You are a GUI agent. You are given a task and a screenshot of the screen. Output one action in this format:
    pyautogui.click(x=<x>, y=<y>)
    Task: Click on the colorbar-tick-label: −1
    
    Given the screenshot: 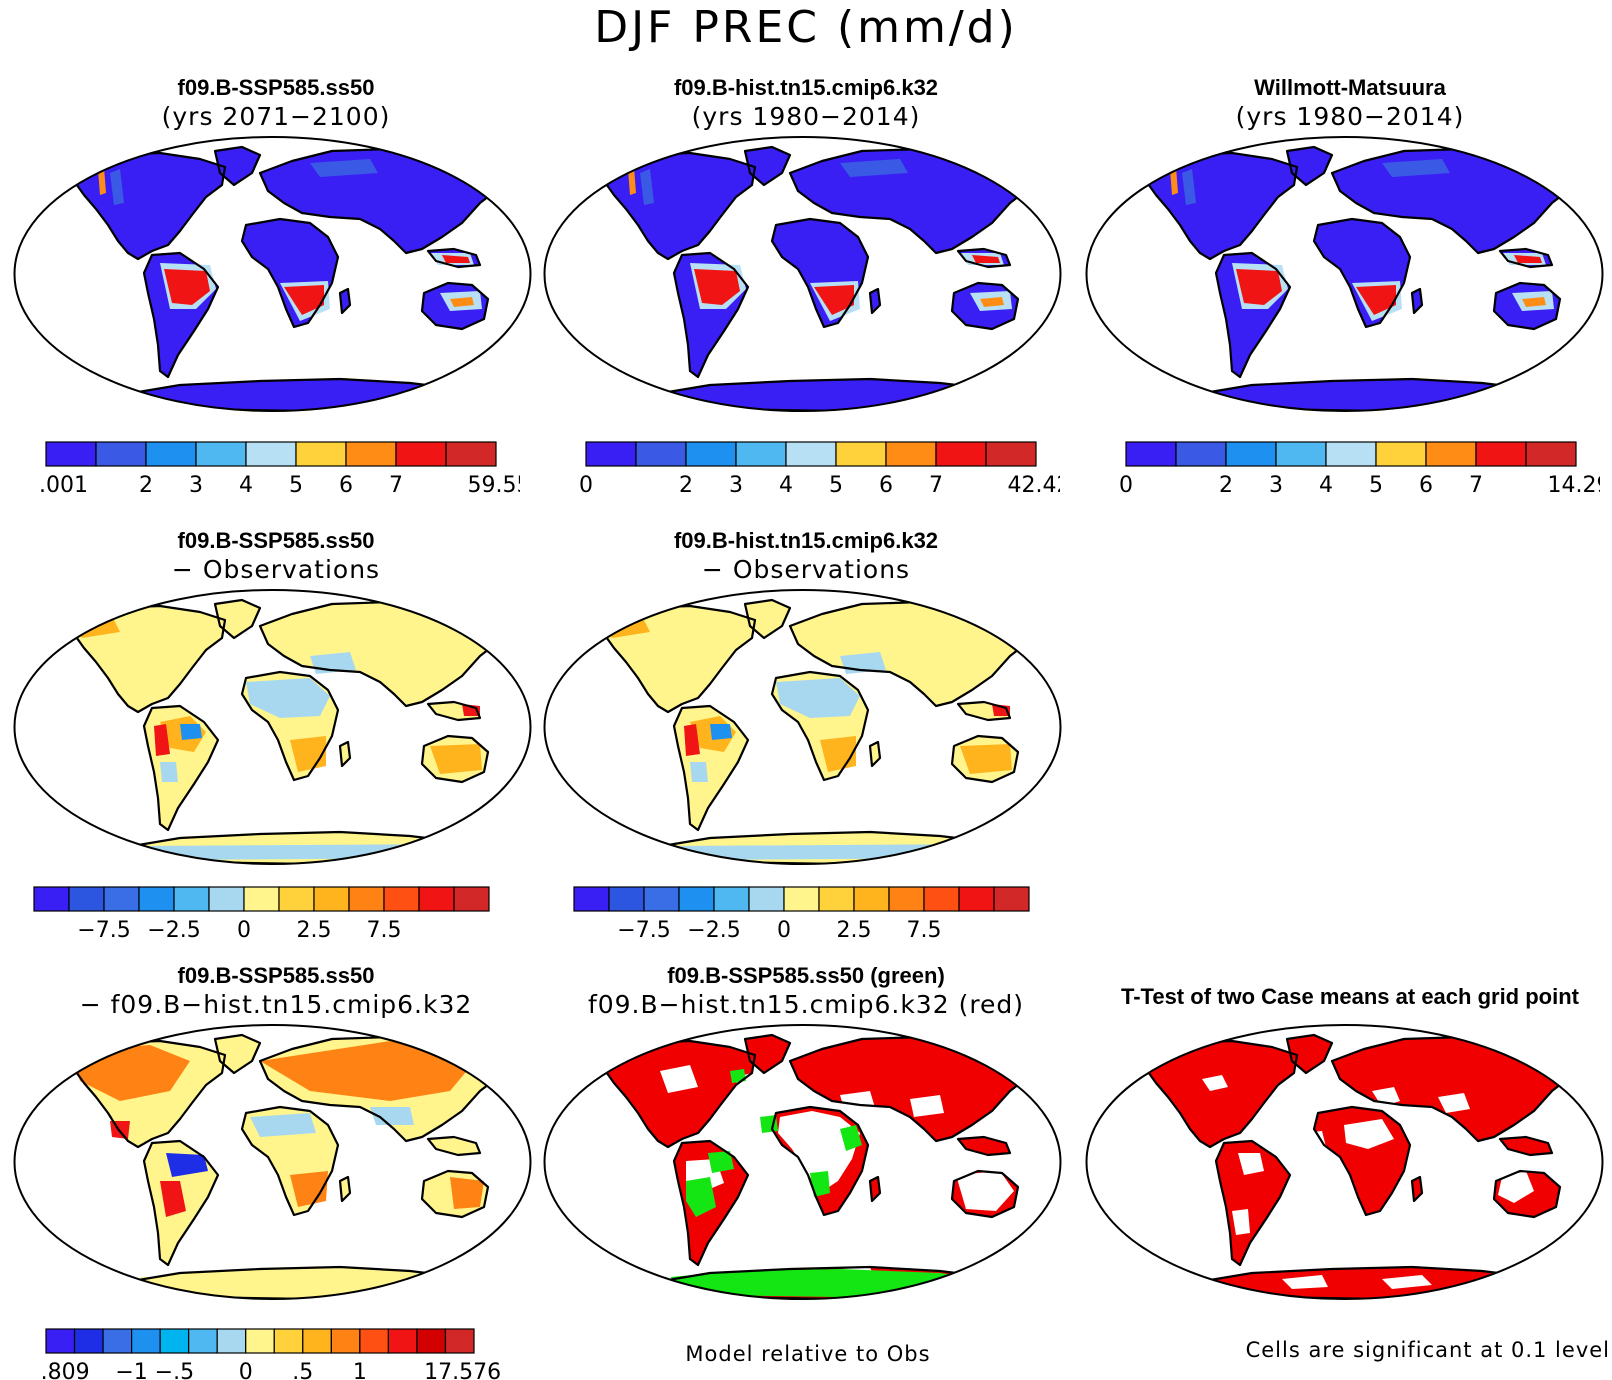 What is the action you would take?
    pyautogui.click(x=131, y=1370)
    